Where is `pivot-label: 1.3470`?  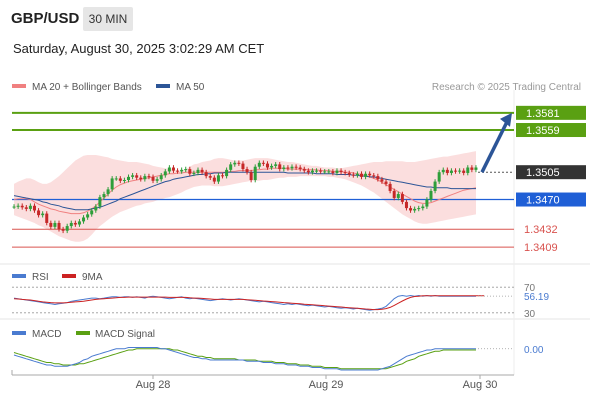
pivot-label: 1.3470 is located at coordinates (543, 201).